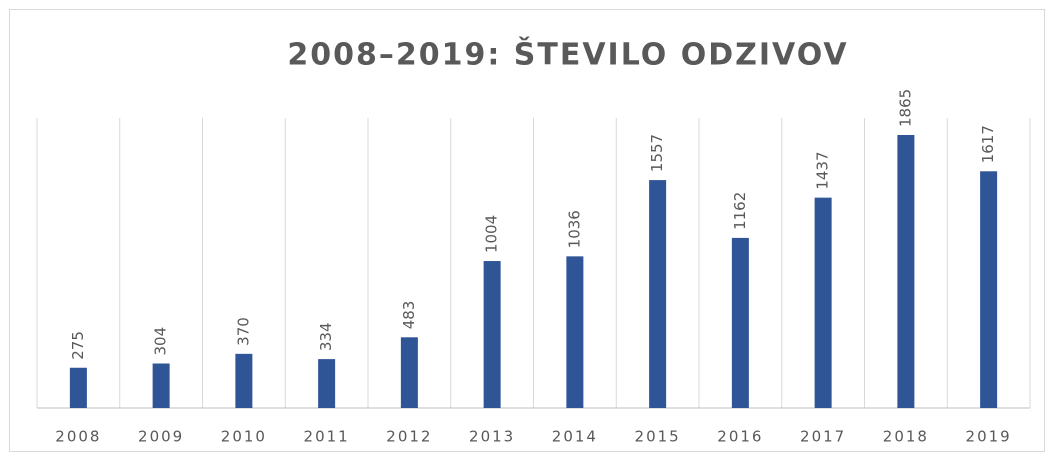 The image size is (1053, 463). Describe the element at coordinates (492, 437) in the screenshot. I see `x-tick-label: 2013` at that location.